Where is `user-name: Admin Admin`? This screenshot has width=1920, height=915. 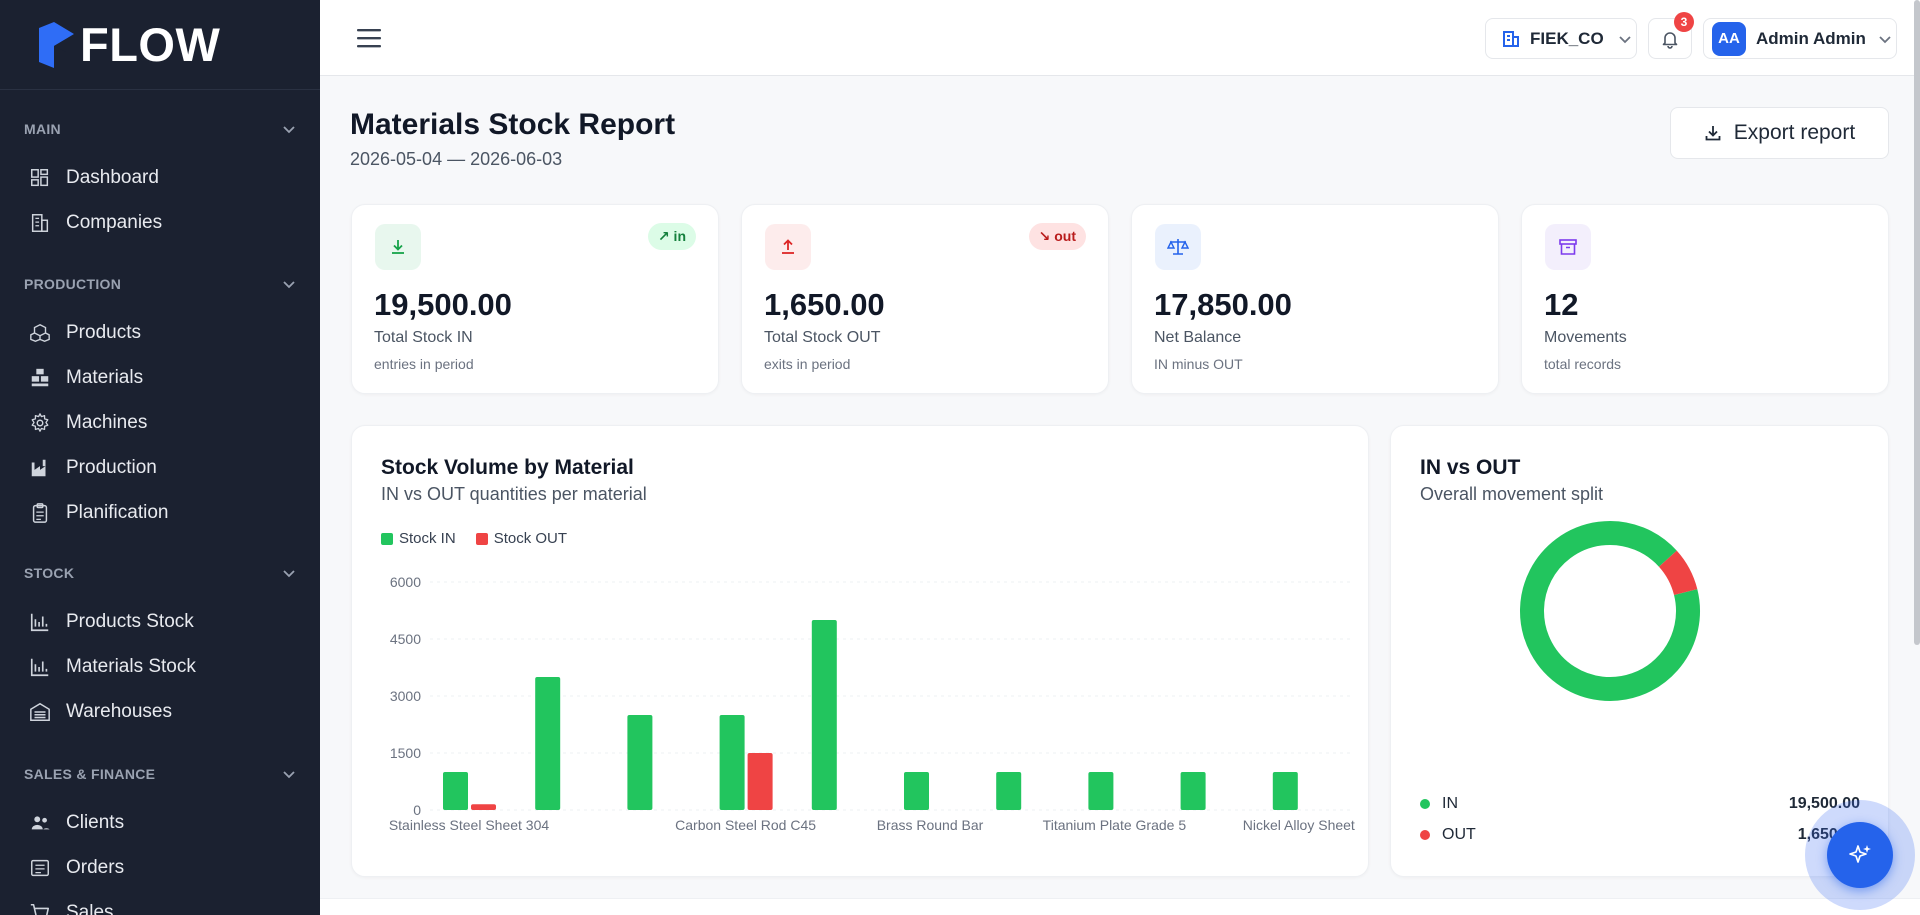 user-name: Admin Admin is located at coordinates (1811, 38).